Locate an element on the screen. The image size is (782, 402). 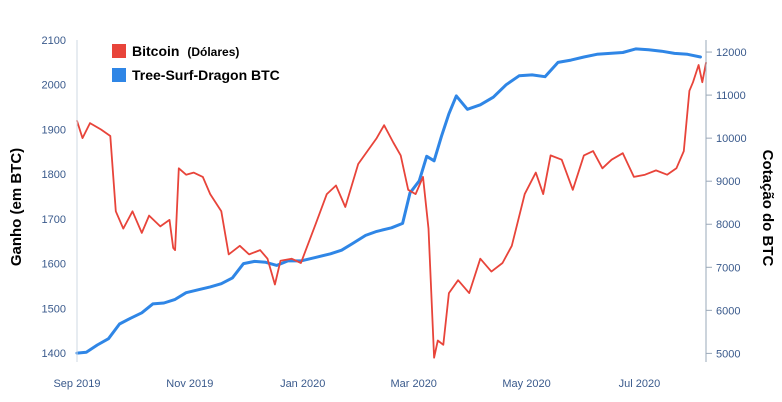
right-tick-label: 8000 is located at coordinates (728, 225).